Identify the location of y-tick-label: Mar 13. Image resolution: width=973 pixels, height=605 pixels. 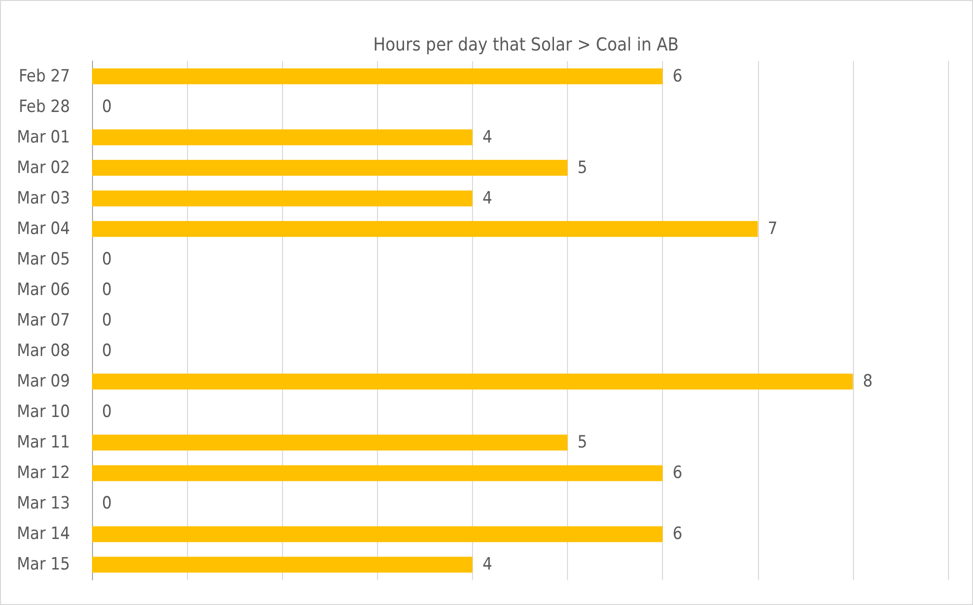
(43, 504).